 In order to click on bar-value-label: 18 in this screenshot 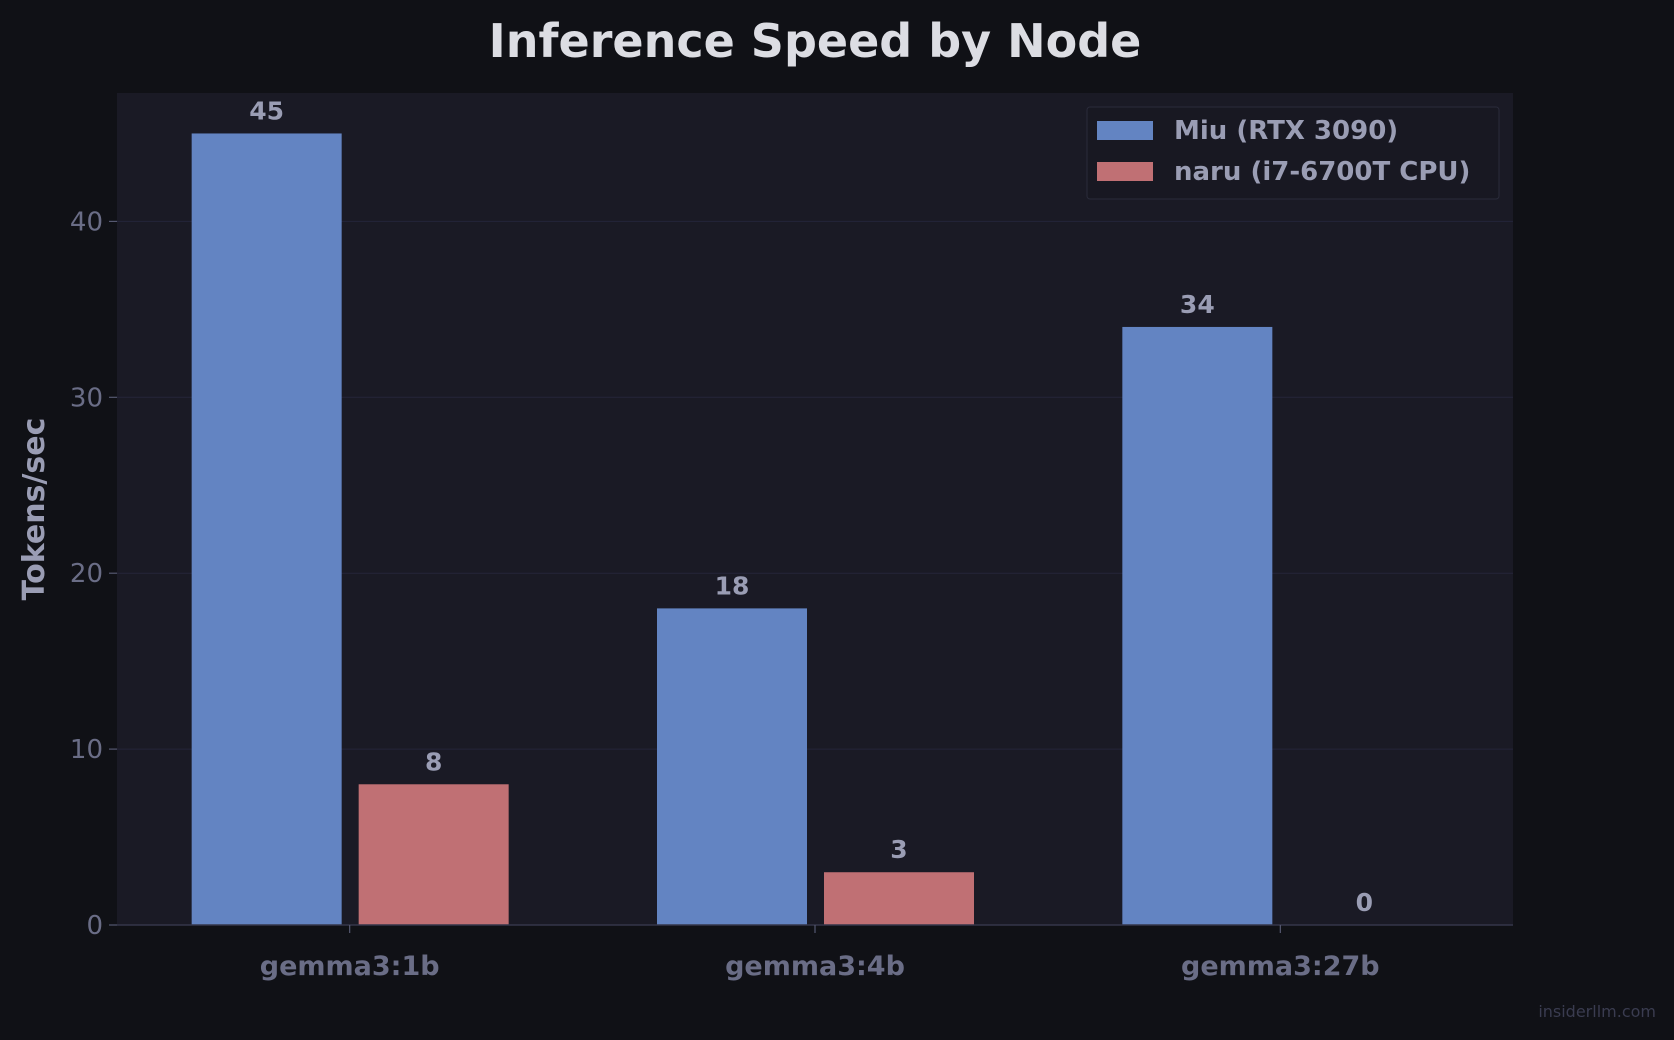, I will do `click(732, 585)`.